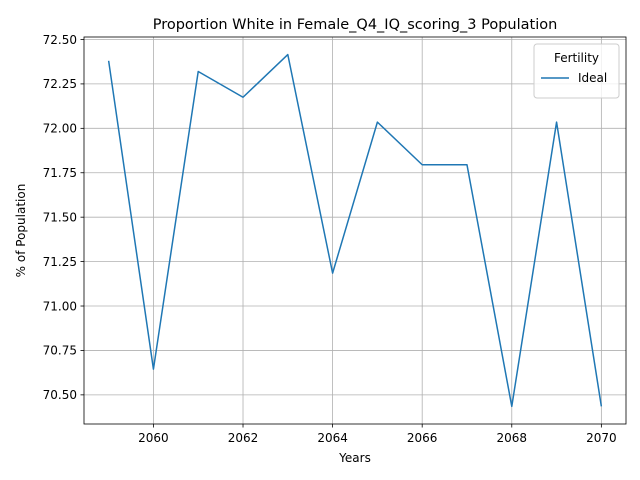 This screenshot has width=640, height=480. I want to click on x-tick-label: 2068, so click(512, 438).